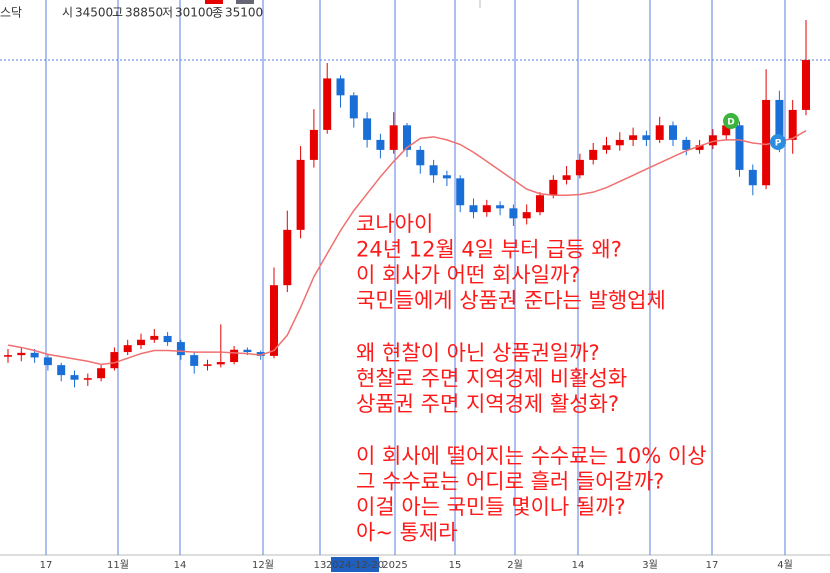  Describe the element at coordinates (217, 13) in the screenshot. I see `header-label: 종` at that location.